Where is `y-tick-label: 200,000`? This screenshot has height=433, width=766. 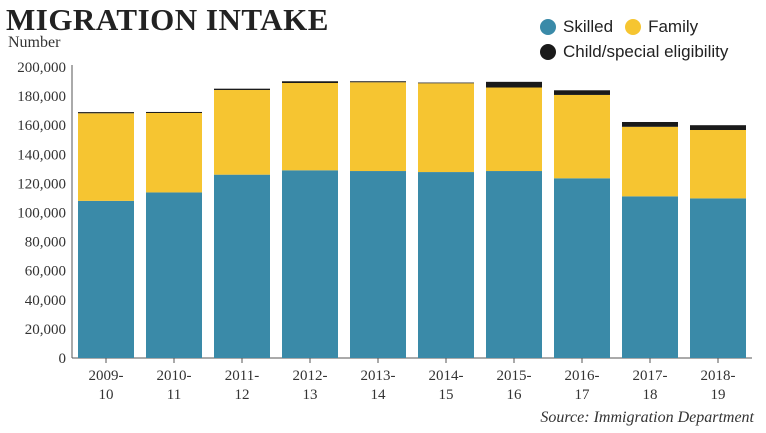 y-tick-label: 200,000 is located at coordinates (41, 68).